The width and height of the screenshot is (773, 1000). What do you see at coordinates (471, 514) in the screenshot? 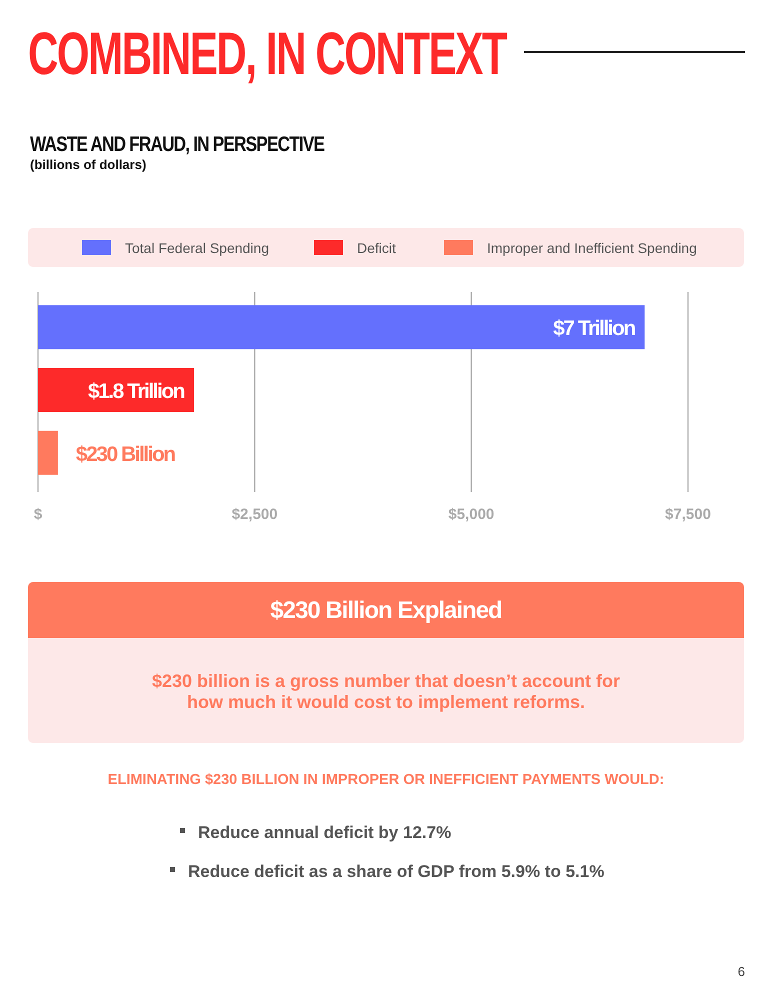
I see `x-tick-label: $5,000` at bounding box center [471, 514].